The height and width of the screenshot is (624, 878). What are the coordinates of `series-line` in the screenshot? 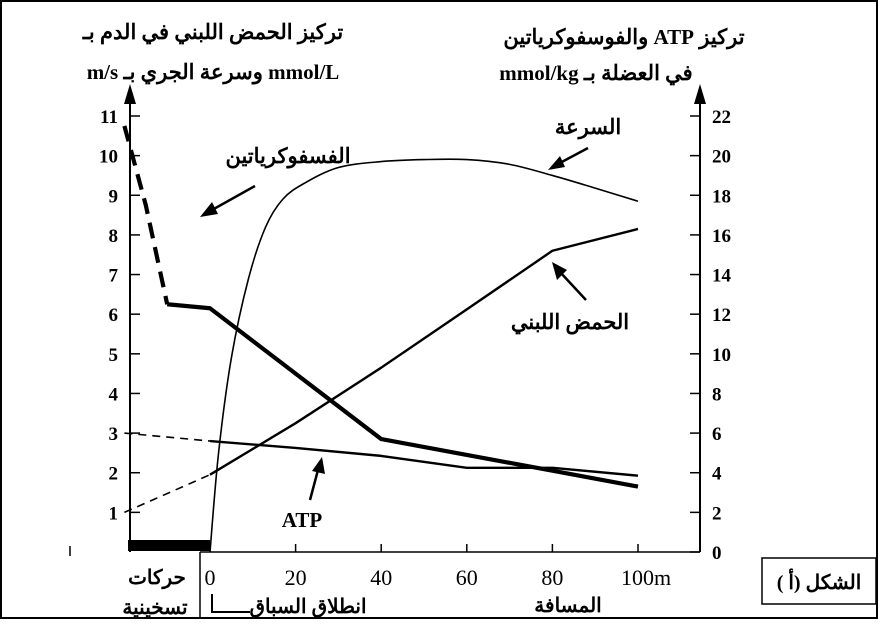 It's located at (424, 458).